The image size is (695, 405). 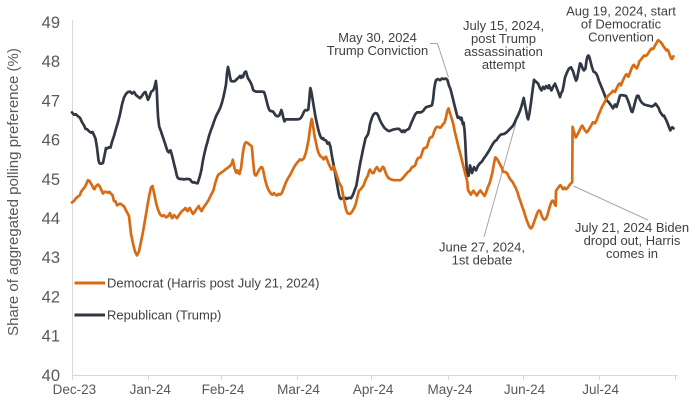 I want to click on svg-text:June 27, 2024,1st debate: June 27, 2024, 1st debate, so click(x=482, y=254).